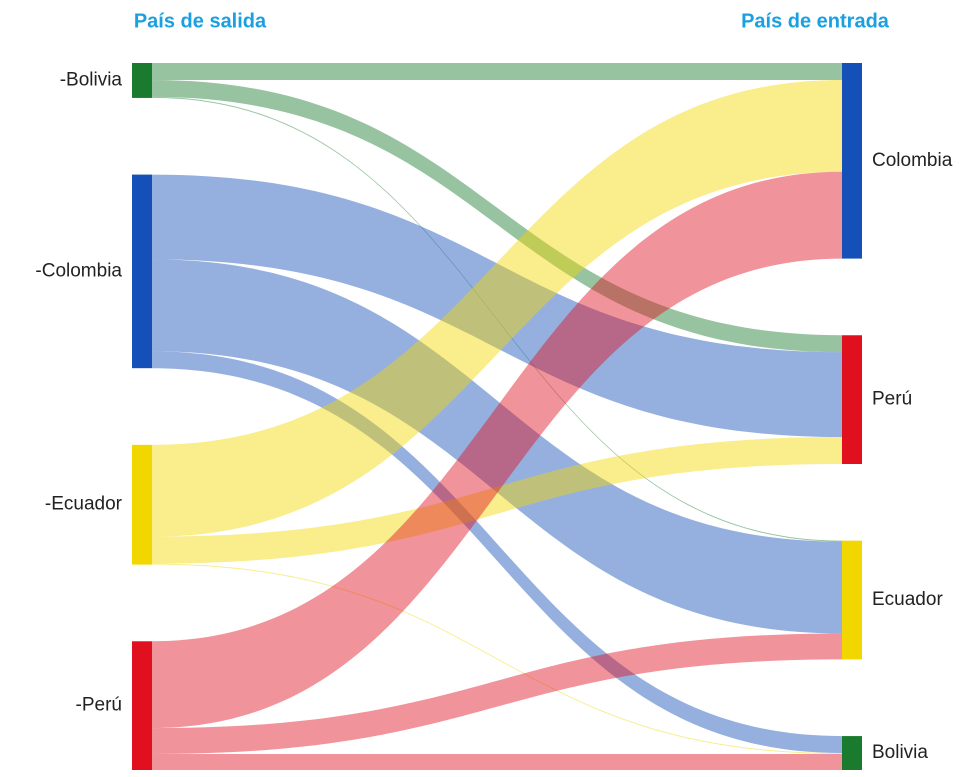 The width and height of the screenshot is (978, 777). What do you see at coordinates (912, 160) in the screenshot?
I see `target-label: Colombia` at bounding box center [912, 160].